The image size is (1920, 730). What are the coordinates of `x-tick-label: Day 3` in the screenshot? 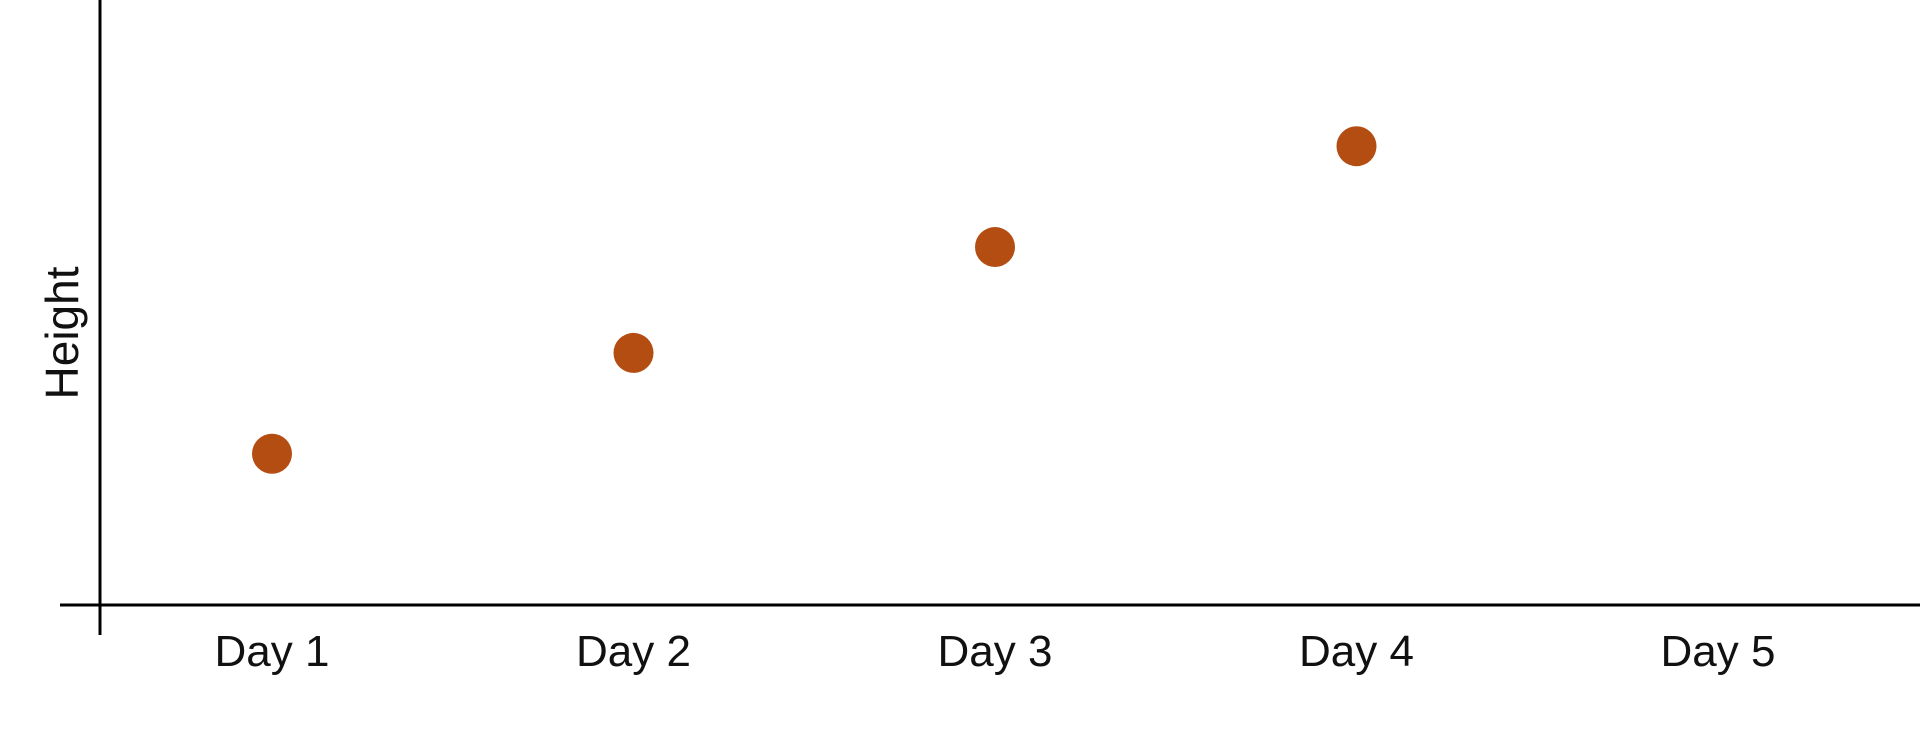 It's located at (995, 651).